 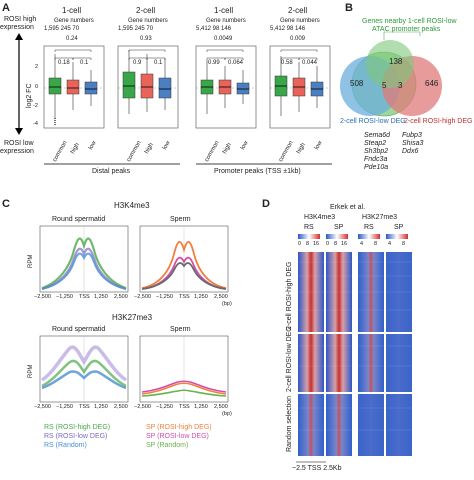 I want to click on pvalue-1b: 0.18, so click(x=64, y=63).